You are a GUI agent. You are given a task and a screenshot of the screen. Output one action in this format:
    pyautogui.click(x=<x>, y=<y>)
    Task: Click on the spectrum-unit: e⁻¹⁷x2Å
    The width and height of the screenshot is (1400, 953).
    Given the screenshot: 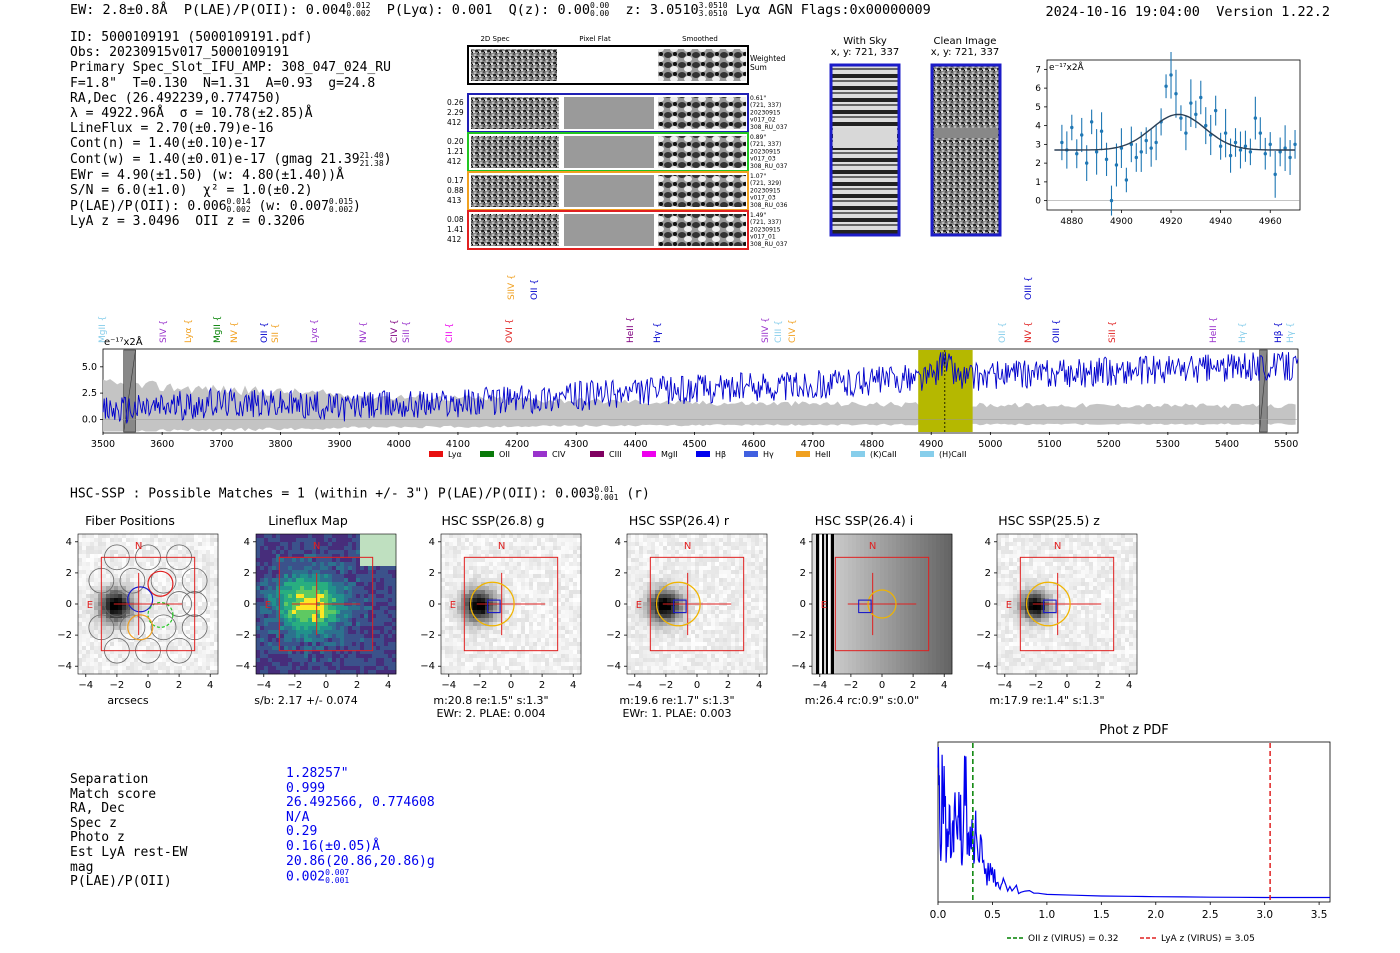 What is the action you would take?
    pyautogui.click(x=123, y=341)
    